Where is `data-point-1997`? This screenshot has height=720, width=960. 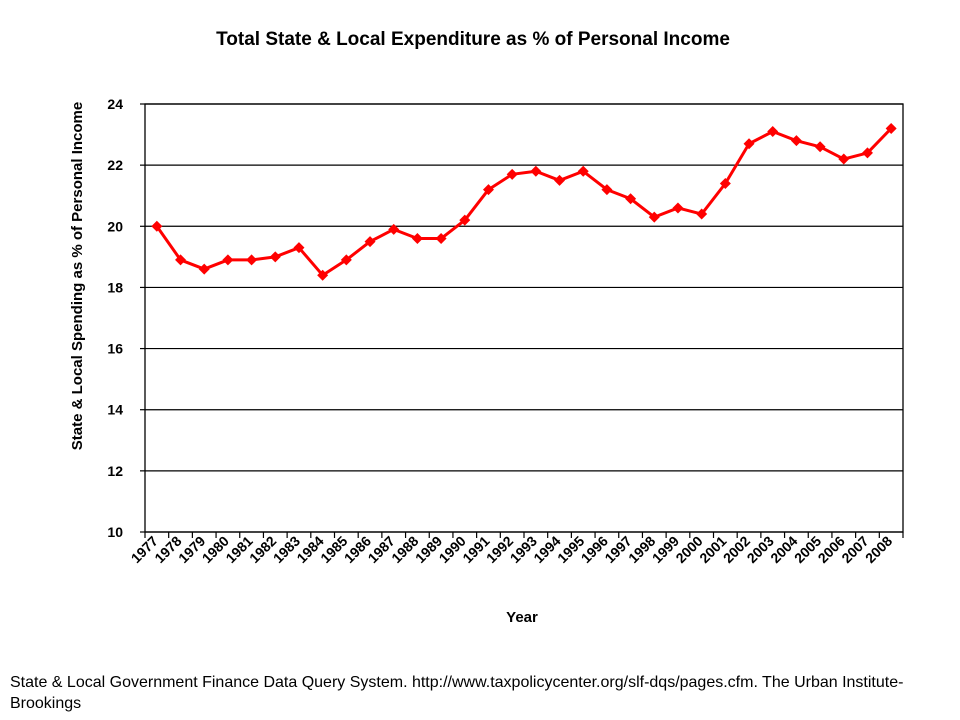 data-point-1997 is located at coordinates (631, 199).